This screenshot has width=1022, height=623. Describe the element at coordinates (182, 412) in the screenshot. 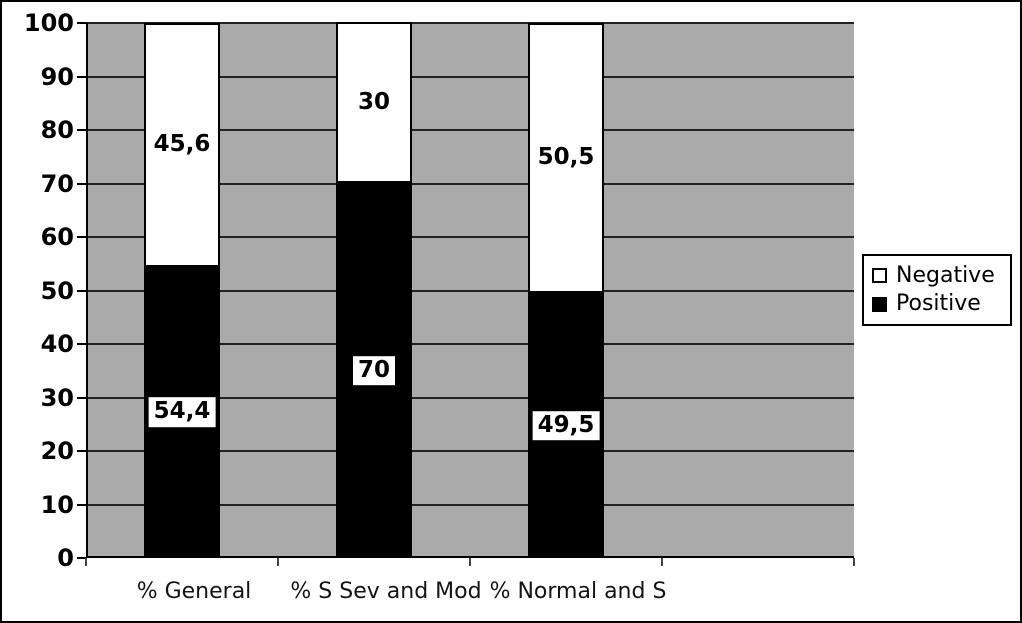

I see `data-label-positive-0: 54,4` at that location.